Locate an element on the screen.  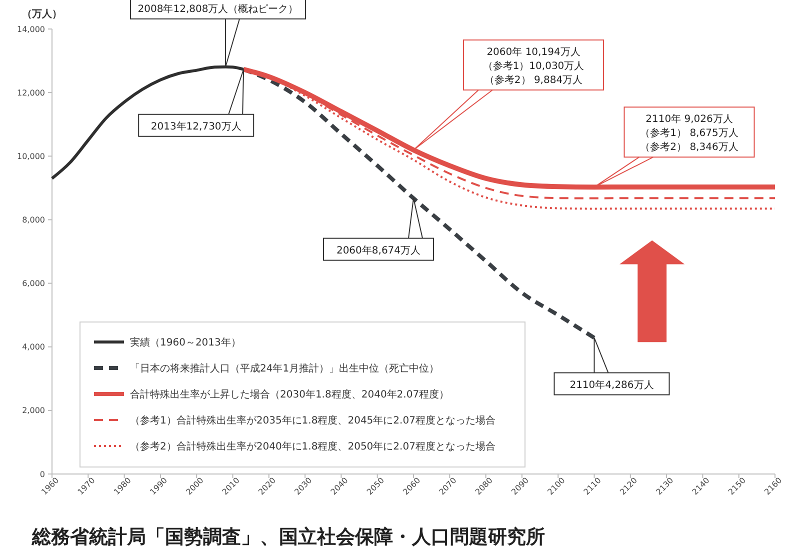
y-tick-label: 0 is located at coordinates (42, 474).